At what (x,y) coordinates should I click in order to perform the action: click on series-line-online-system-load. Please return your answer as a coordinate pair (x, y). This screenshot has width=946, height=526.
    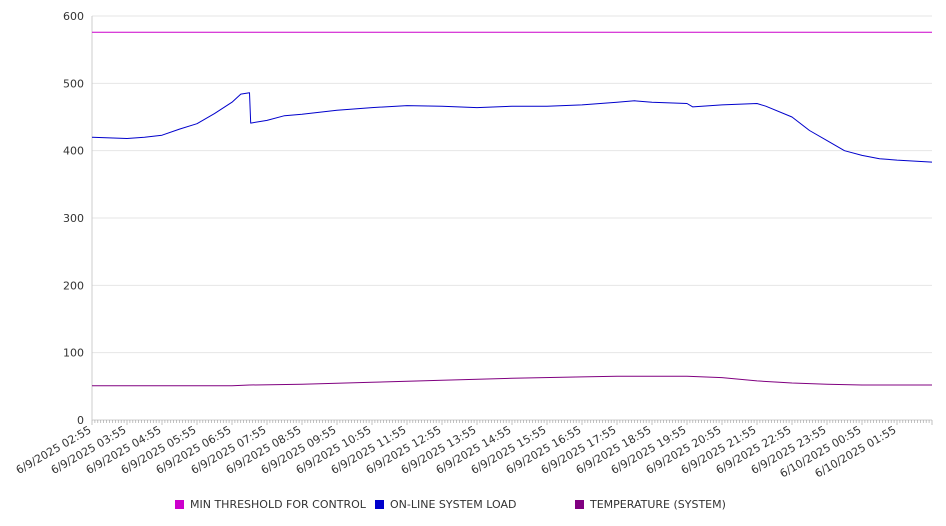
    Looking at the image, I should click on (512, 127).